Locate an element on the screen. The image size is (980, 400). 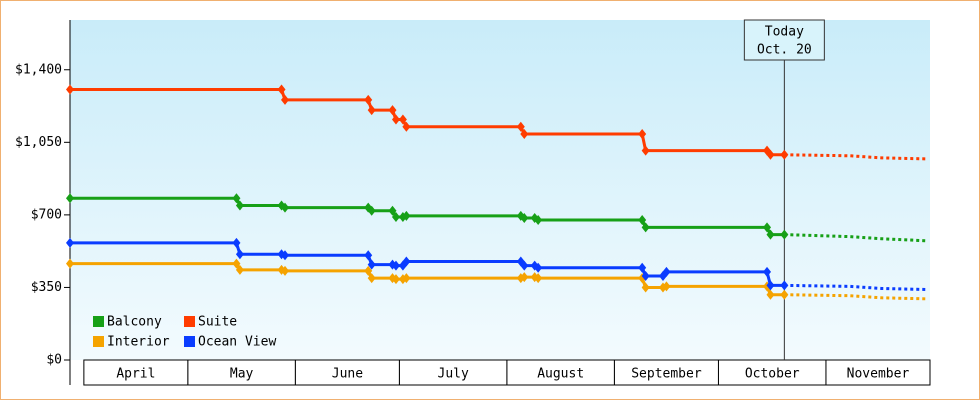
y-tick-label: $700 is located at coordinates (46, 214).